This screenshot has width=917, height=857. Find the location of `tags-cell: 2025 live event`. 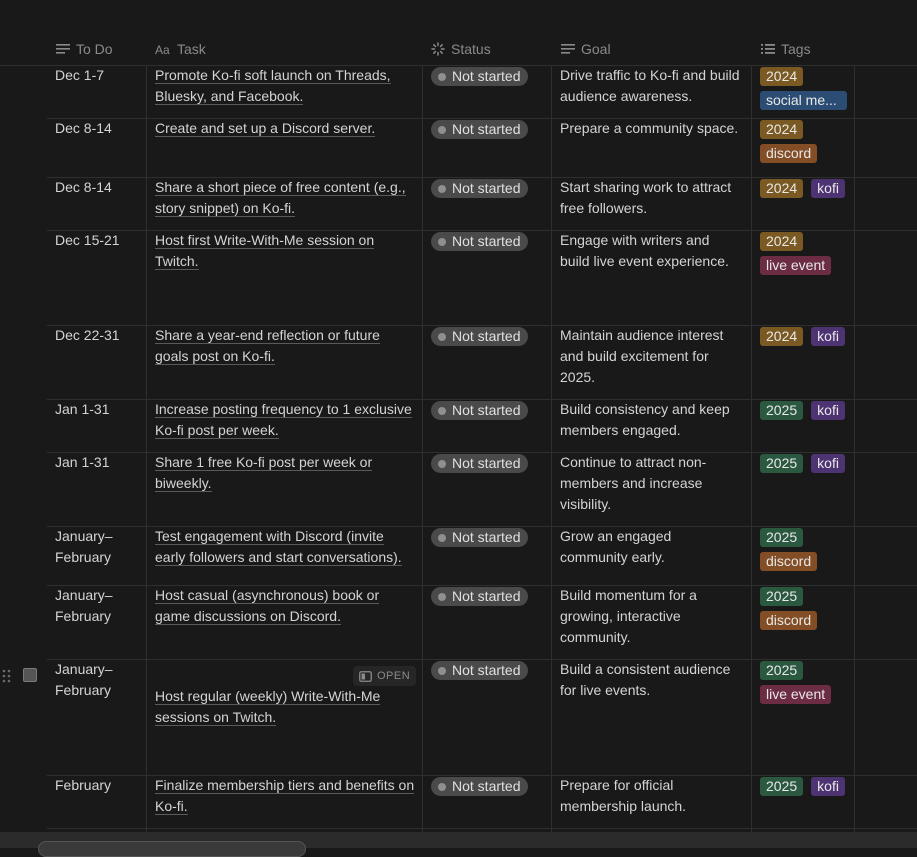

tags-cell: 2025 live event is located at coordinates (808, 681).